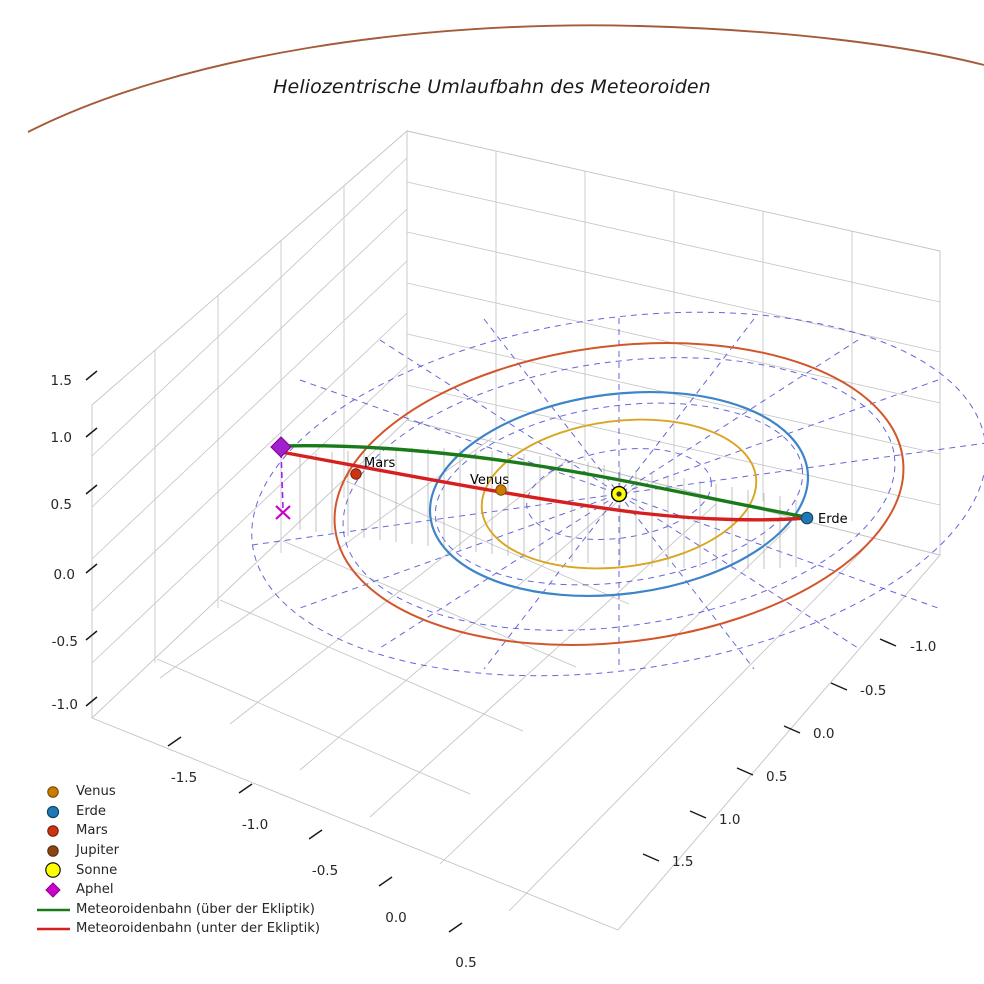  Describe the element at coordinates (807, 518) in the screenshot. I see `erde-marker` at that location.